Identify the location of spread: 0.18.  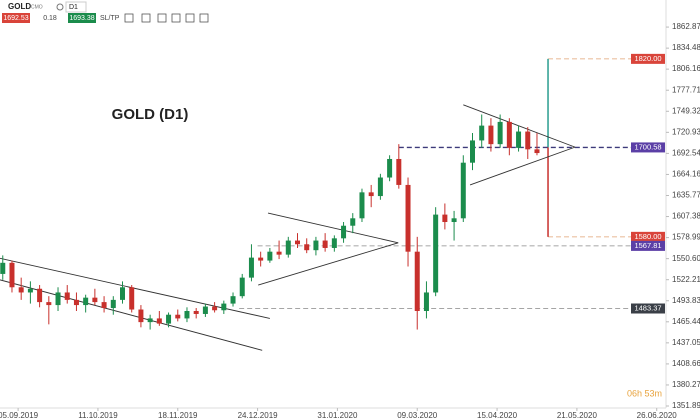
(50, 18).